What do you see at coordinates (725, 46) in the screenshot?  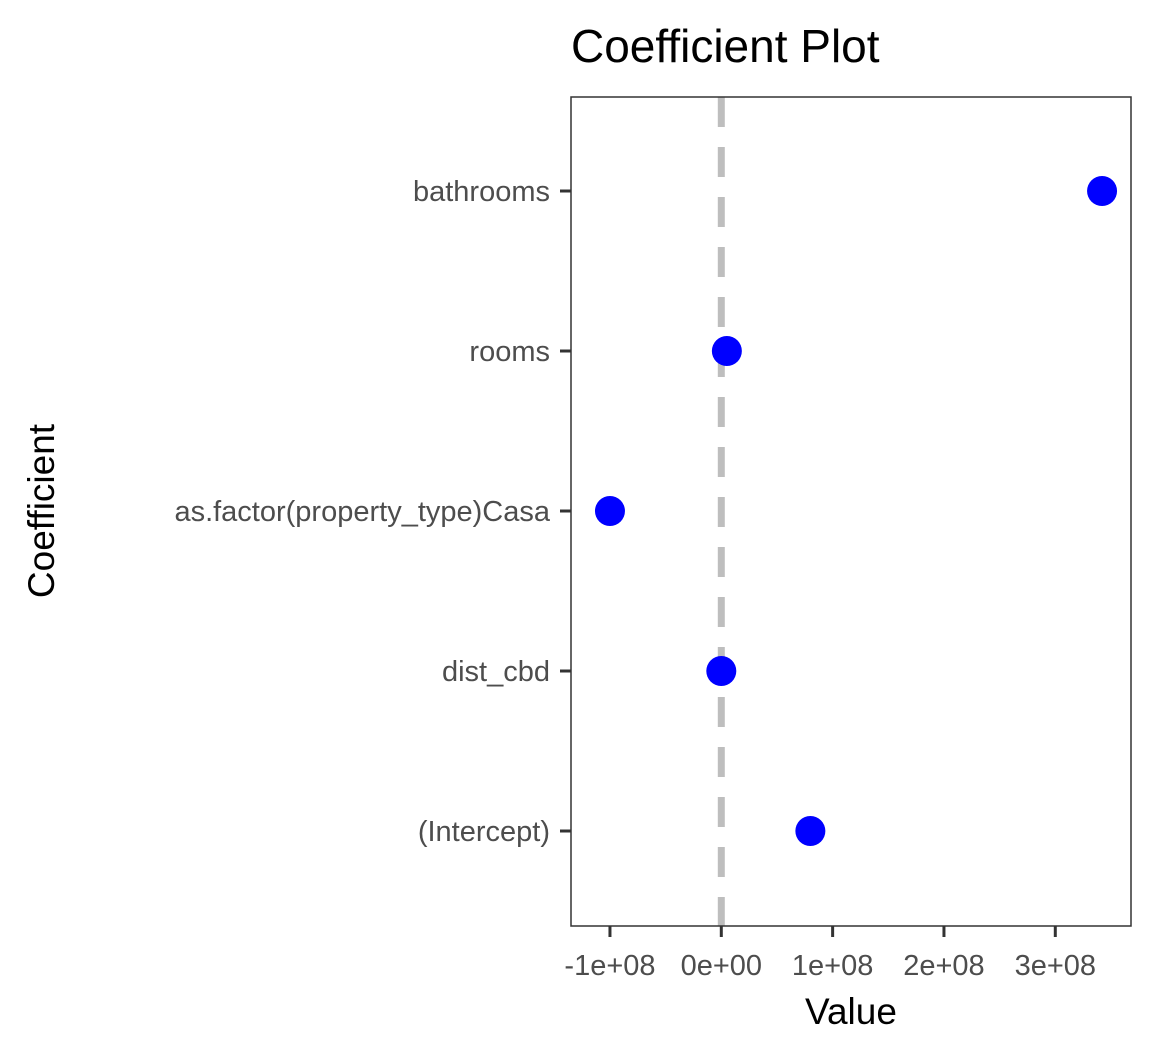 I see `chart-title: Coefficient Plot` at bounding box center [725, 46].